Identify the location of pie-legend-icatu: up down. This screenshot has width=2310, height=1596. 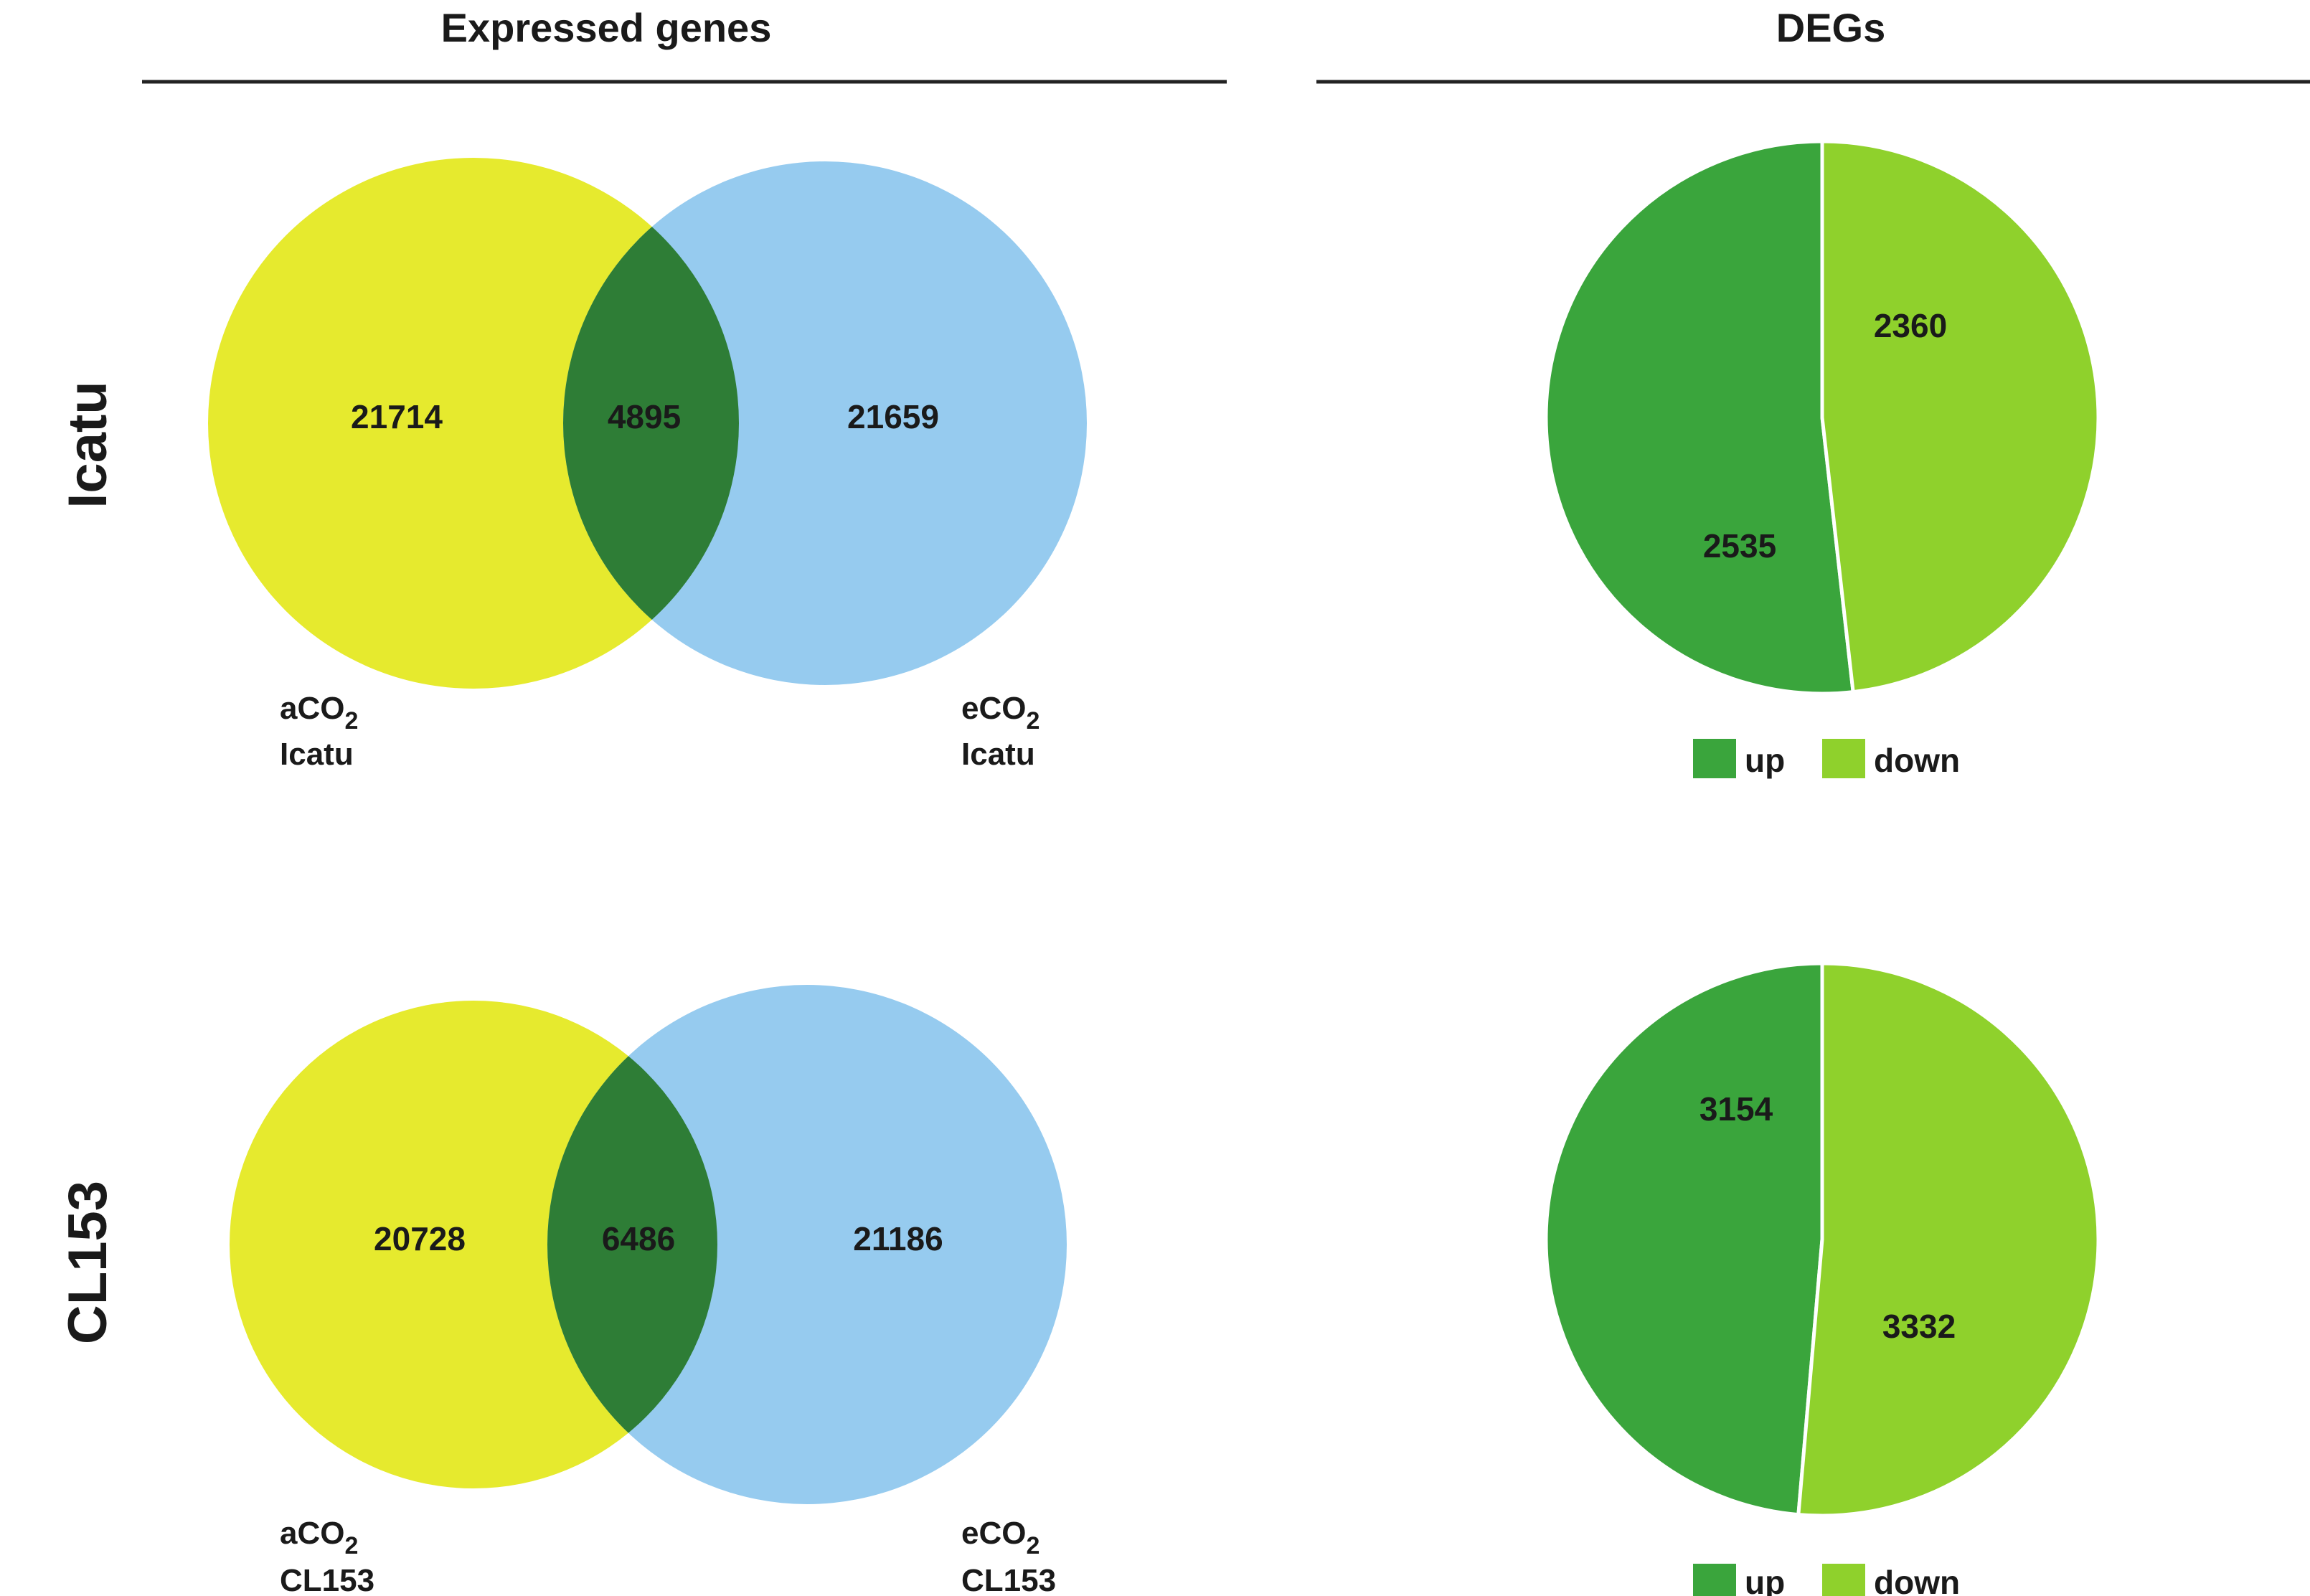
(1826, 759).